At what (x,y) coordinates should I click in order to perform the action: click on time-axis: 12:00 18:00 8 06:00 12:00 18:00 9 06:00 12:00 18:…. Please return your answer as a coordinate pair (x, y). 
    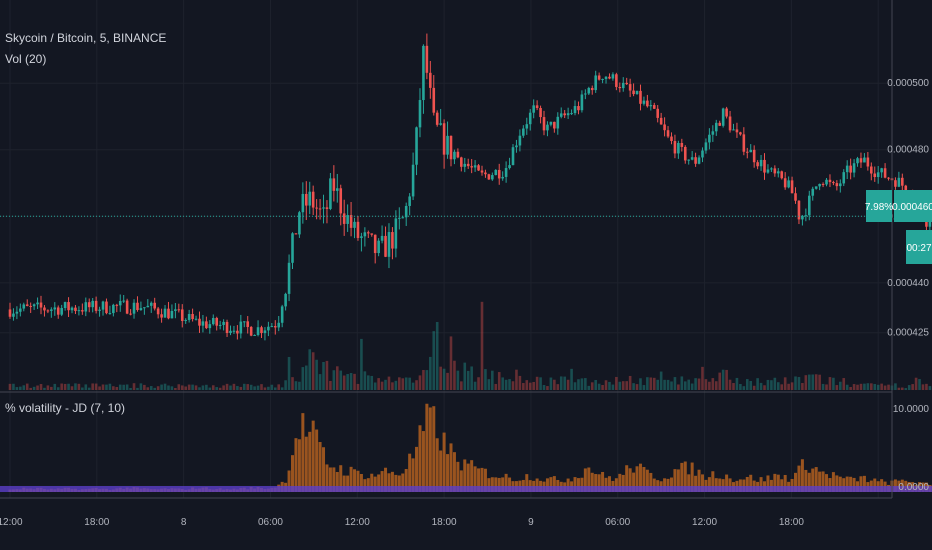
    Looking at the image, I should click on (402, 522).